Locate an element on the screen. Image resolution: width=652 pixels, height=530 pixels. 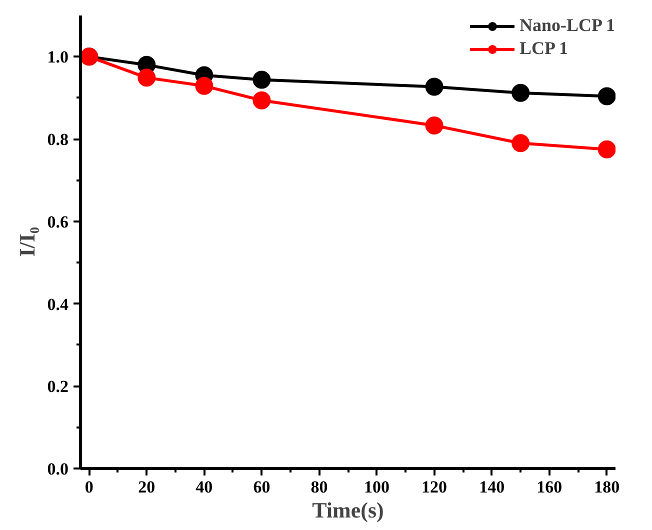
x-tick-label: 40 is located at coordinates (204, 487).